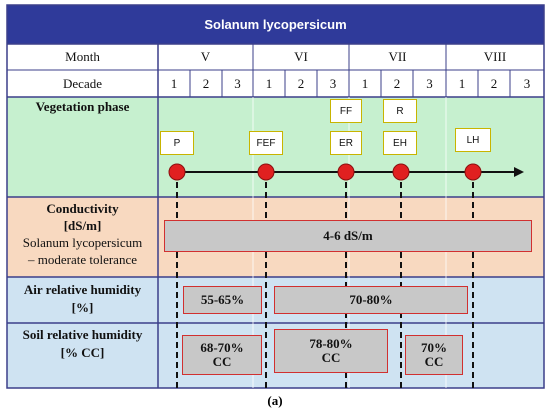  Describe the element at coordinates (400, 143) in the screenshot. I see `phase-box-eh: EH` at that location.